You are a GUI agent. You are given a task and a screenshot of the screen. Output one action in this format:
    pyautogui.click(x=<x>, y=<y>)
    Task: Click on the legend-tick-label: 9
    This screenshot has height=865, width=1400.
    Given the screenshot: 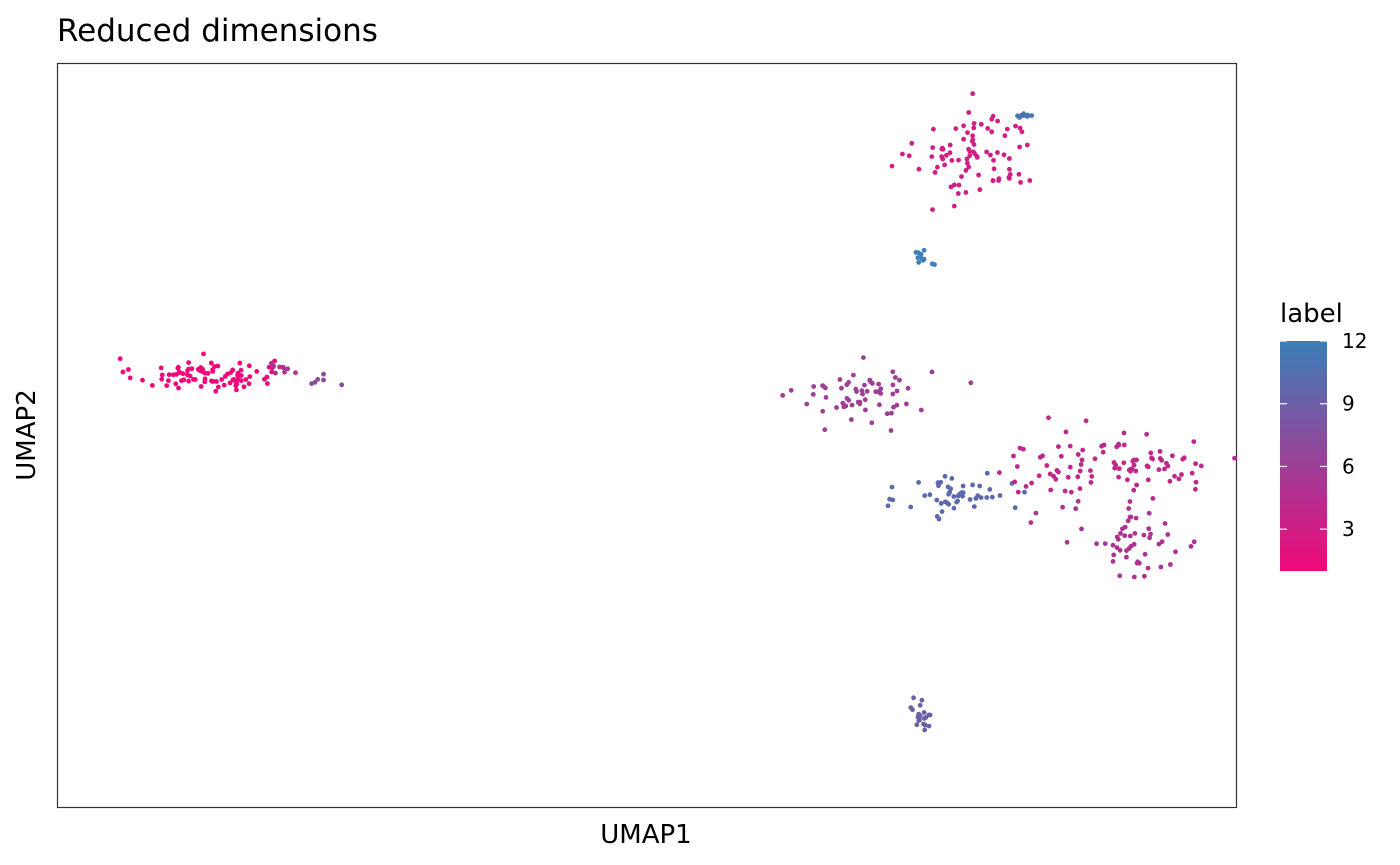 What is the action you would take?
    pyautogui.click(x=1348, y=404)
    